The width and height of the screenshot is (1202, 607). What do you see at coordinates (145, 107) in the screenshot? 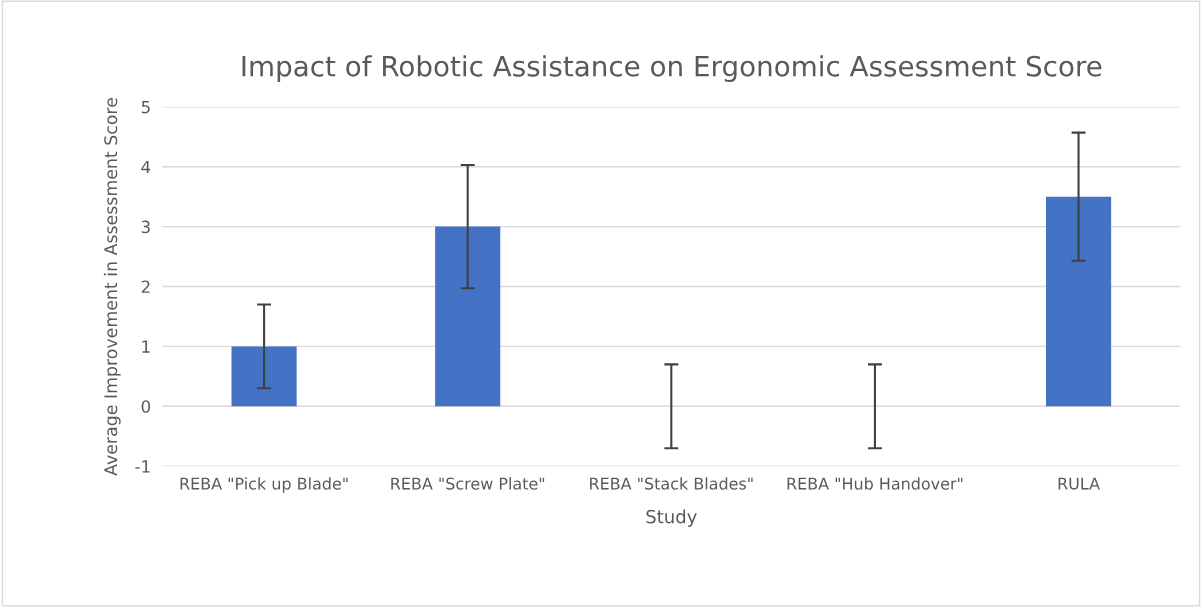
I see `y-tick-label: 5` at bounding box center [145, 107].